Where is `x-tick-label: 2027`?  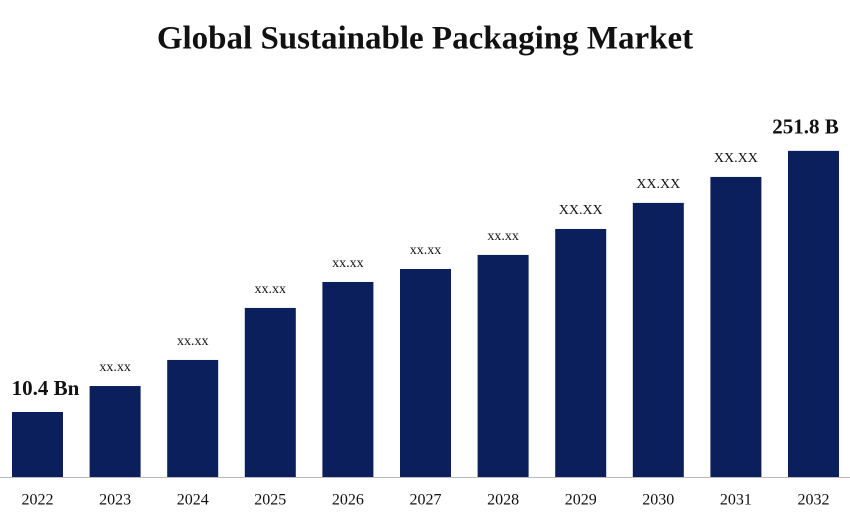
x-tick-label: 2027 is located at coordinates (426, 500).